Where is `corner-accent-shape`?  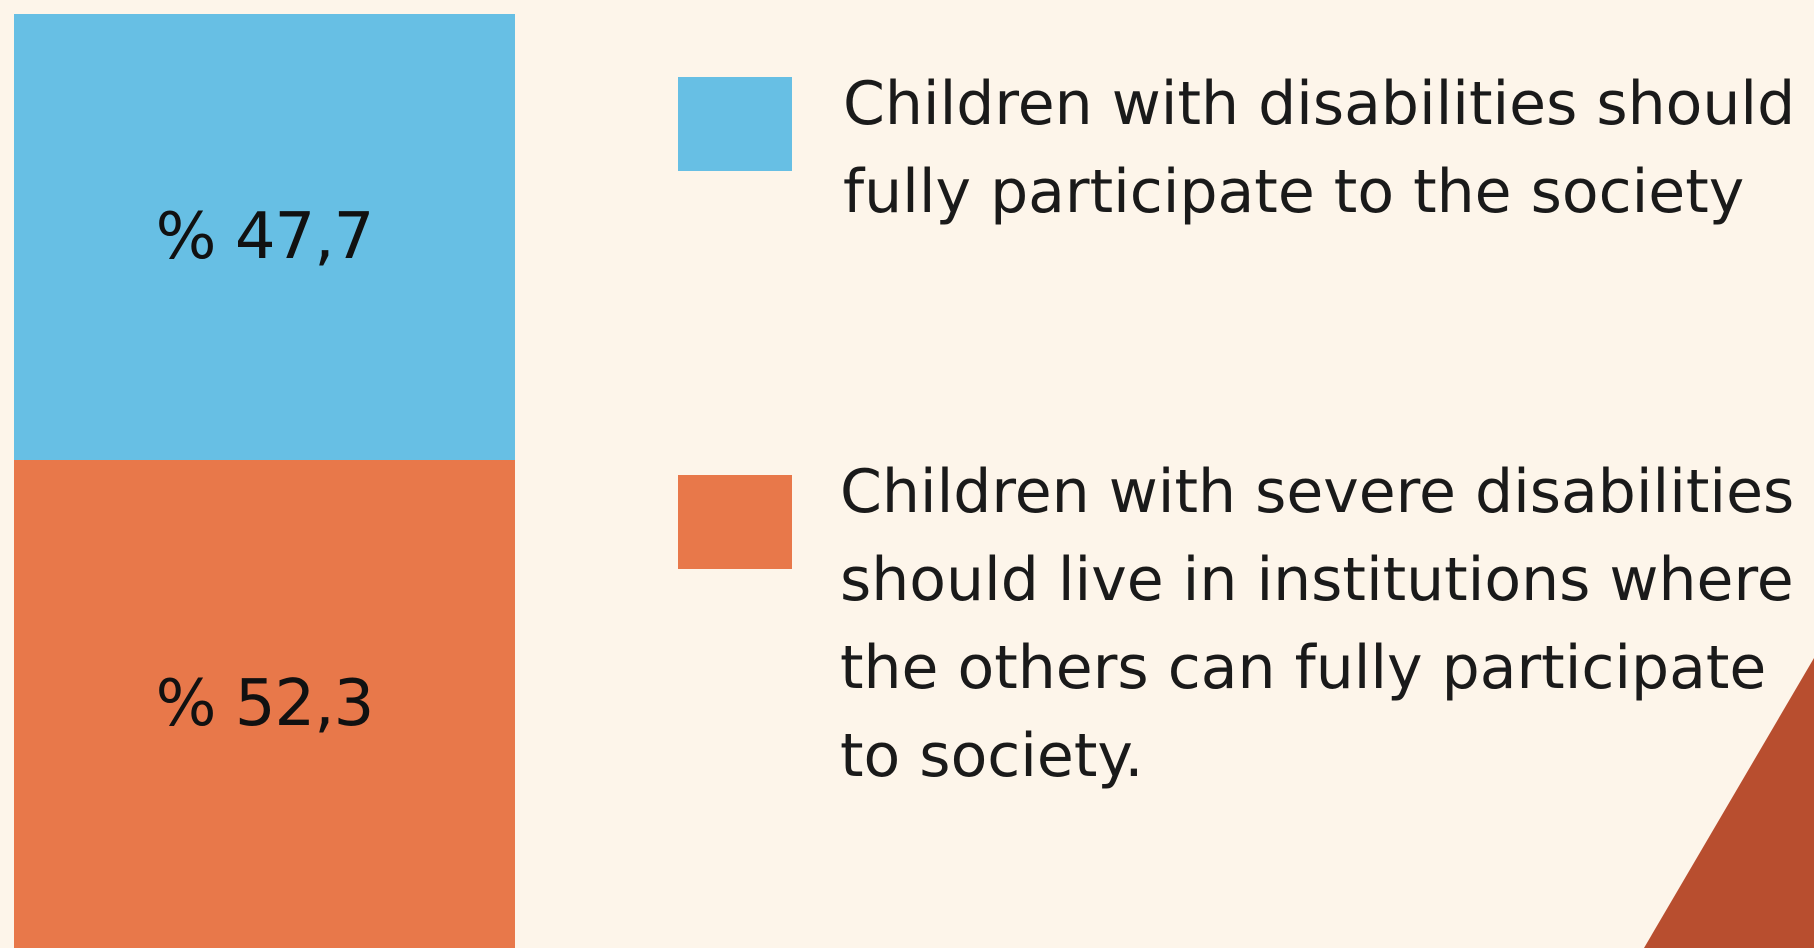
corner-accent-shape is located at coordinates (1729, 803).